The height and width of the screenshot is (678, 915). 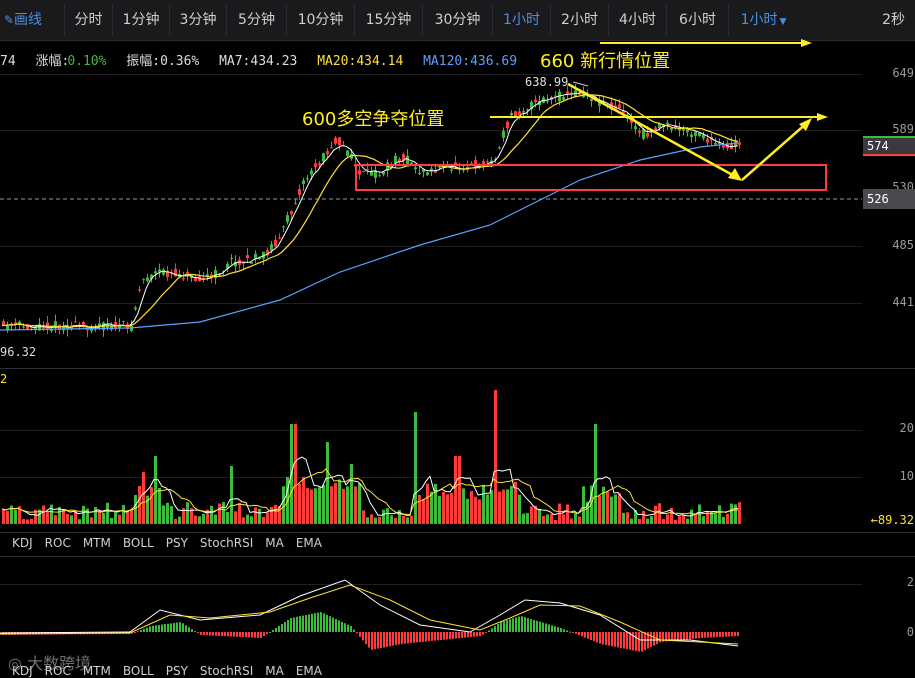 What do you see at coordinates (431, 74) in the screenshot?
I see `grid-line` at bounding box center [431, 74].